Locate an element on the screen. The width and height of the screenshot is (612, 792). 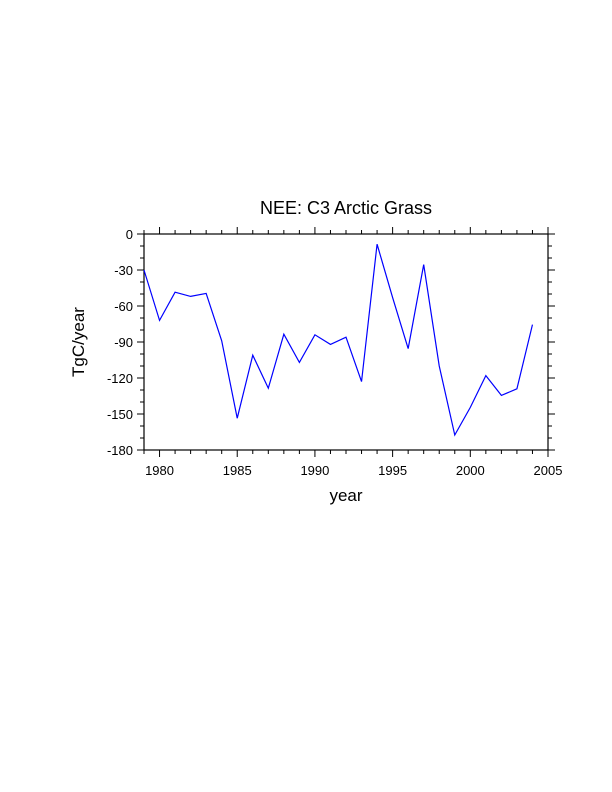
x-axis-label: year is located at coordinates (345, 495).